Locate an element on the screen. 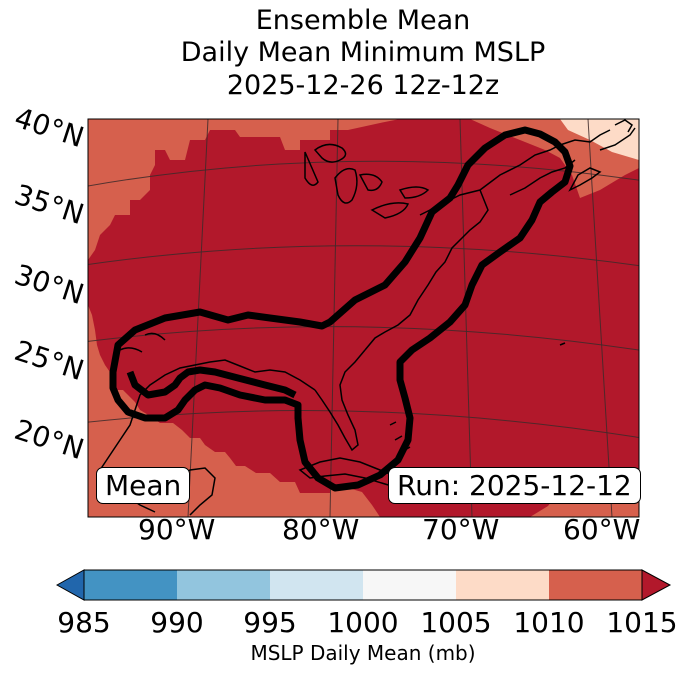 The image size is (688, 674). colorbar-tick-label: 995 is located at coordinates (270, 622).